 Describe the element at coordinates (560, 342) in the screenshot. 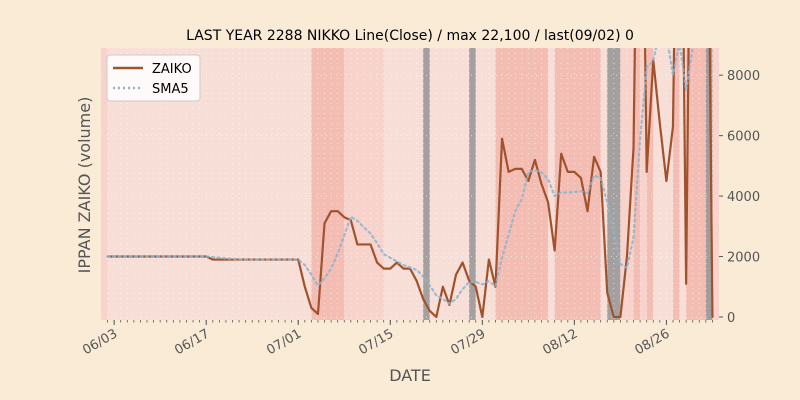

I see `x-tick-label-5: 08/12` at that location.